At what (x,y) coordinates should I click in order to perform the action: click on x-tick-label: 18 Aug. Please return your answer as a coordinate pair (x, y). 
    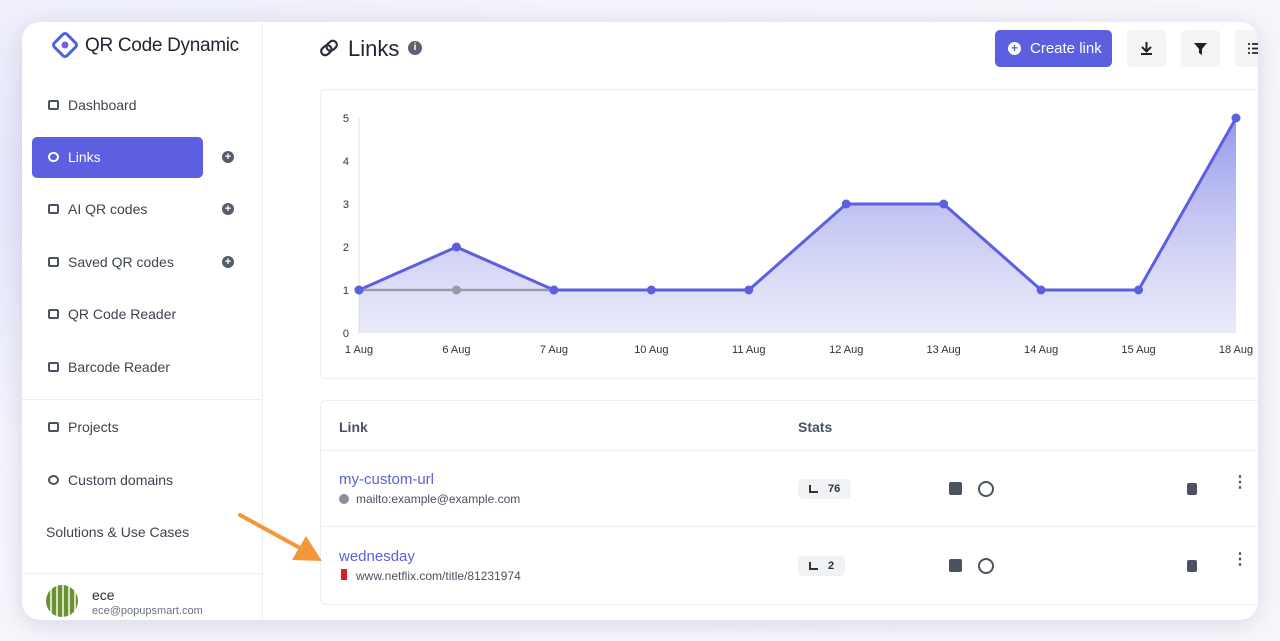
    Looking at the image, I should click on (1236, 350).